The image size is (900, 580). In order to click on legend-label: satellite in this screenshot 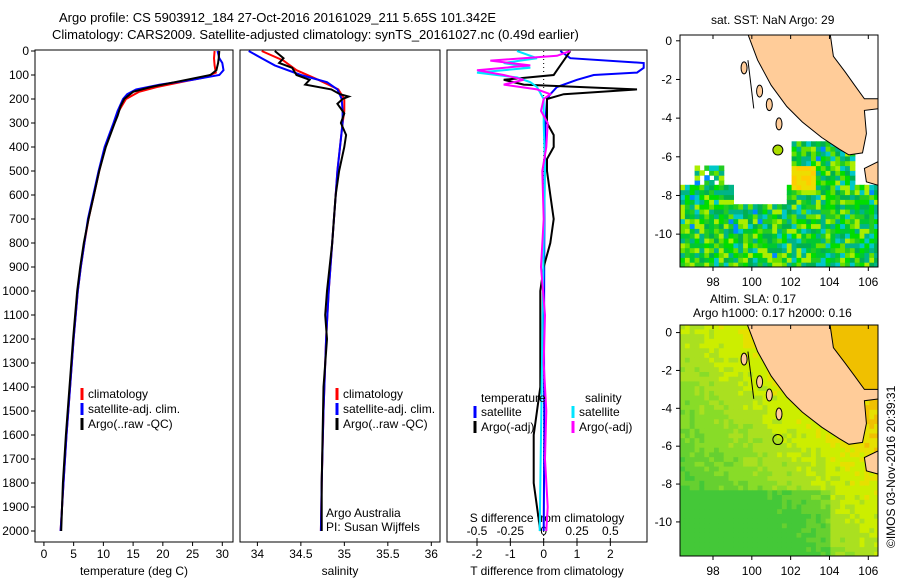, I will do `click(599, 412)`.